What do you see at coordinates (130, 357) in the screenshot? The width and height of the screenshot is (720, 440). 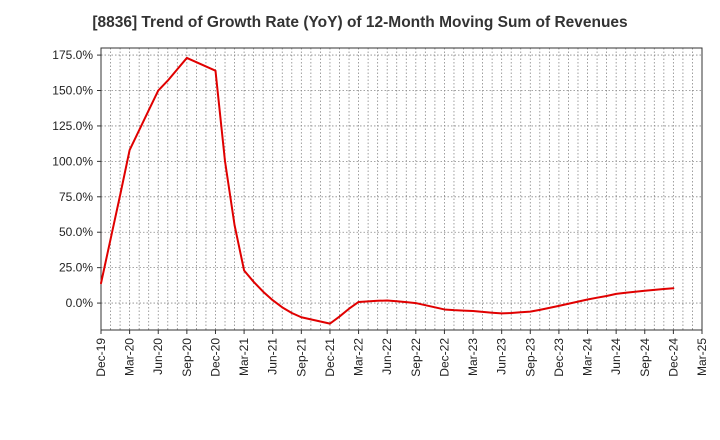 I see `x-tick-label: Mar-20` at bounding box center [130, 357].